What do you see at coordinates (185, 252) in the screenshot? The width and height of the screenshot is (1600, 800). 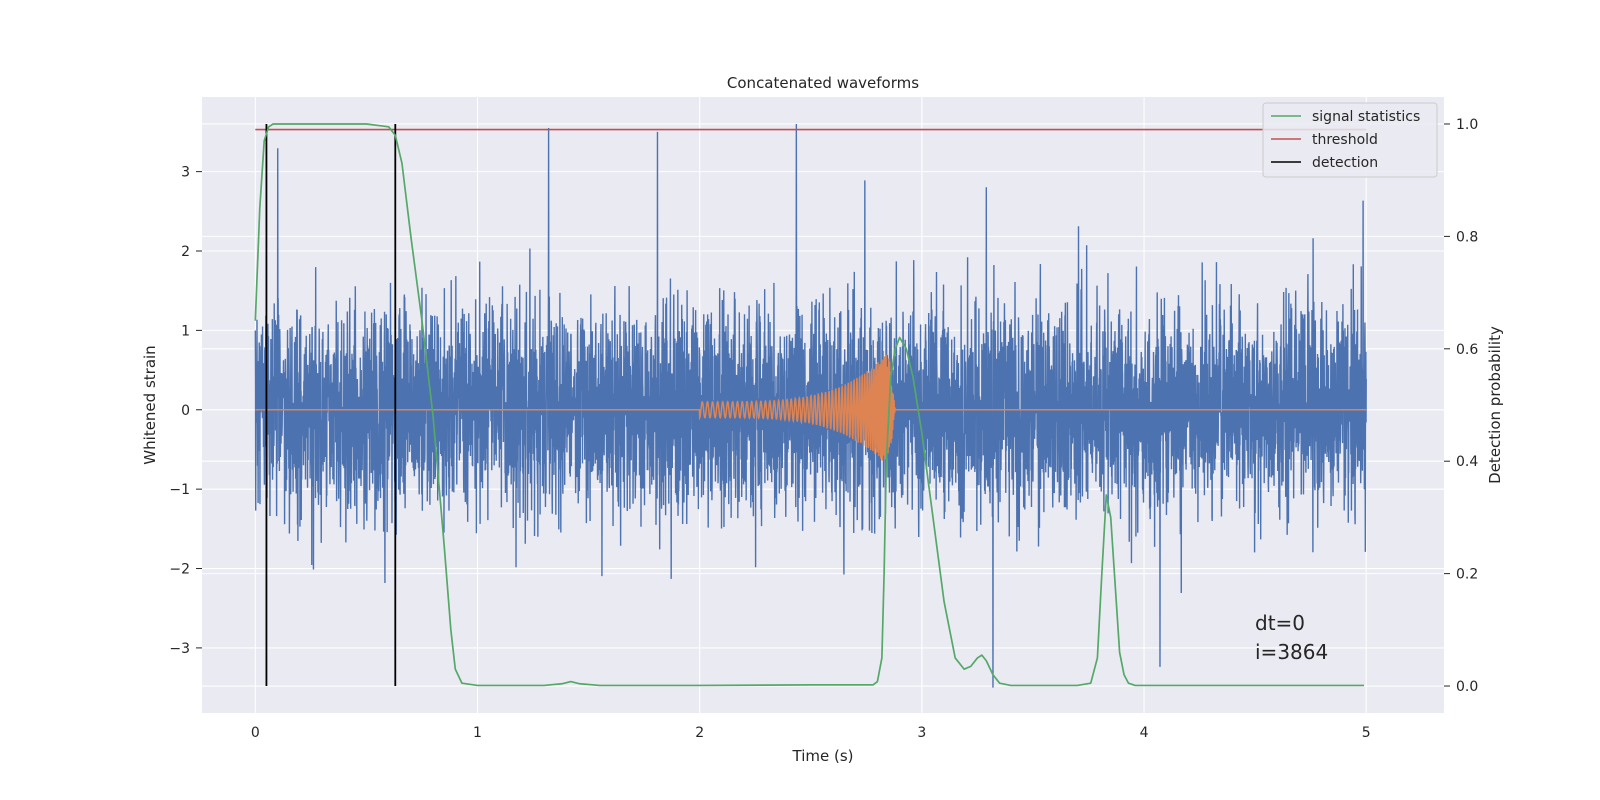 I see `y-left-tick-label: 2` at bounding box center [185, 252].